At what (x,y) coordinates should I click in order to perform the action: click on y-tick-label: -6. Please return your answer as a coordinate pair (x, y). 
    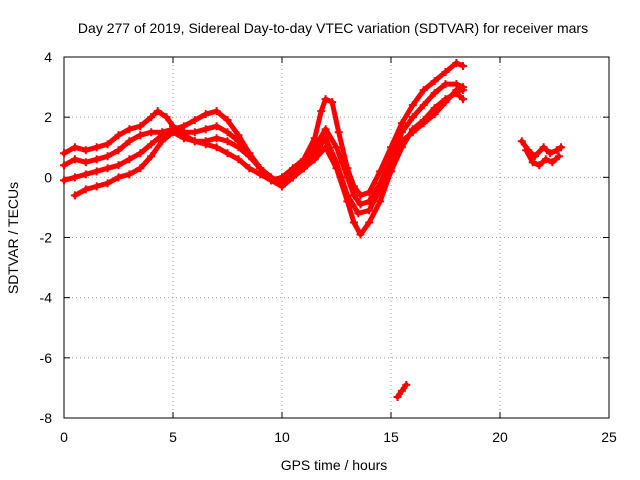
    Looking at the image, I should click on (46, 358).